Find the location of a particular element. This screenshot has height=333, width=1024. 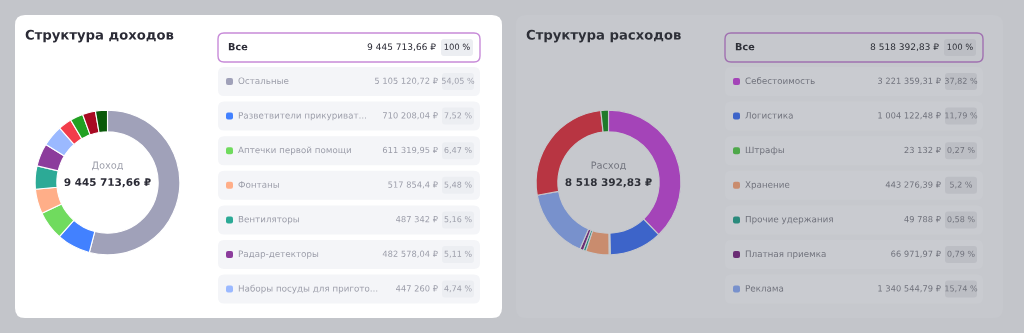

legend-label: Прочие удержания is located at coordinates (789, 220).